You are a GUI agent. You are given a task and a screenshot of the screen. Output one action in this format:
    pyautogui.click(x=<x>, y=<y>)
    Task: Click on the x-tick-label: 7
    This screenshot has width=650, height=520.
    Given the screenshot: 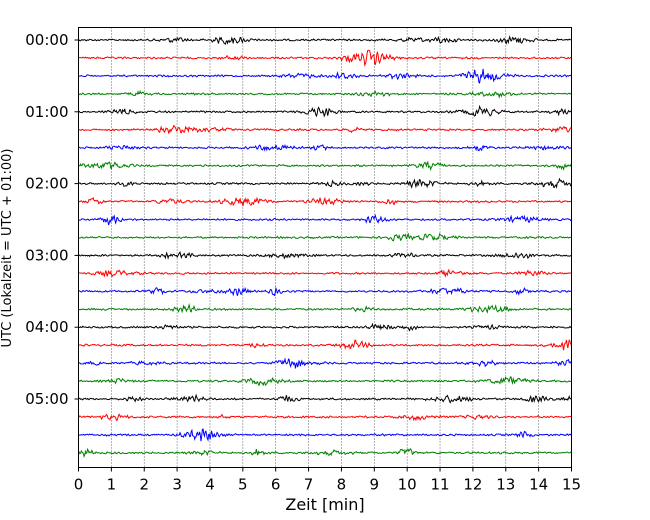 What is the action you would take?
    pyautogui.click(x=309, y=485)
    